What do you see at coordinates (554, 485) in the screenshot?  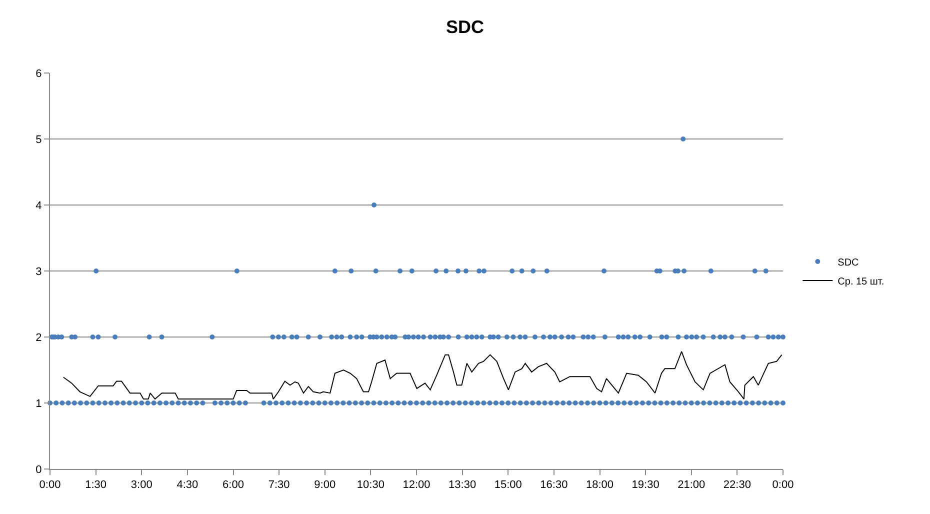 I see `x-tick-label: 16:30` at bounding box center [554, 485].